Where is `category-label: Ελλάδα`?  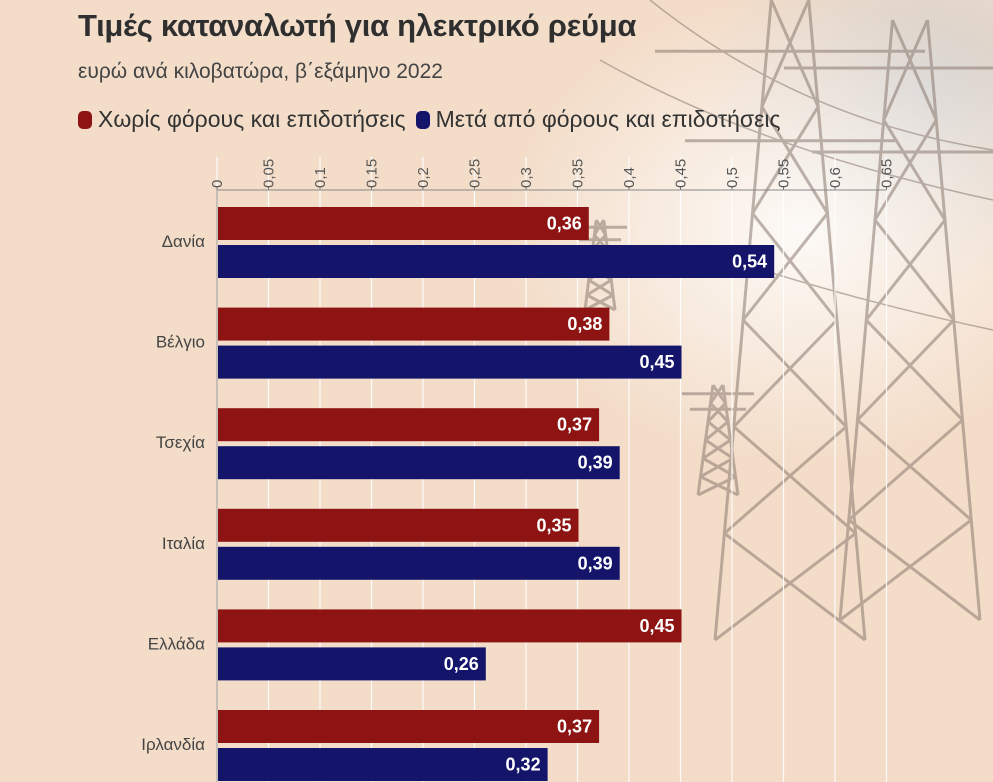
category-label: Ελλάδα is located at coordinates (176, 643).